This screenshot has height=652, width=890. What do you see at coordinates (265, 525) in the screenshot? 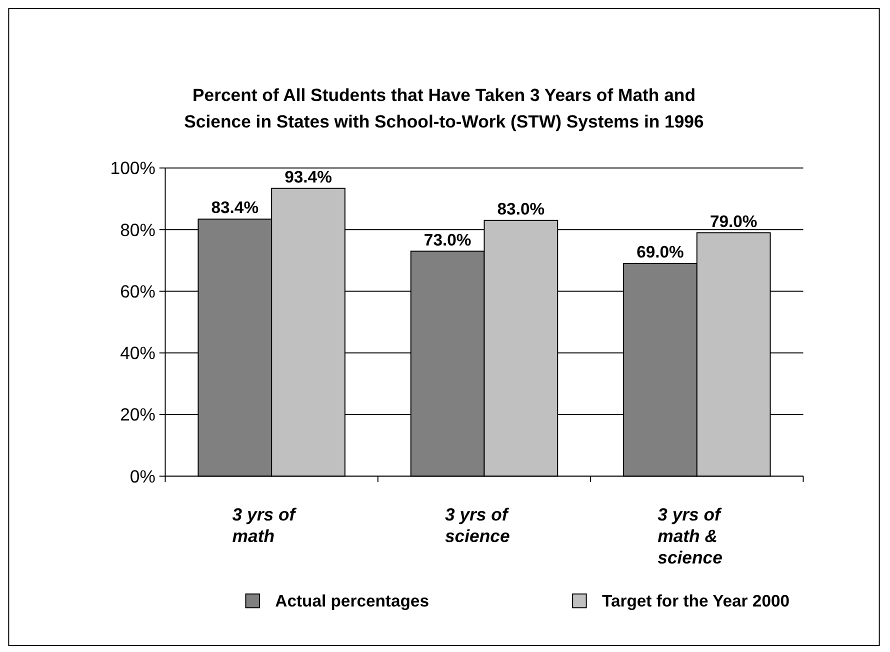
I see `x-tick-label: 3 yrs of math` at bounding box center [265, 525].